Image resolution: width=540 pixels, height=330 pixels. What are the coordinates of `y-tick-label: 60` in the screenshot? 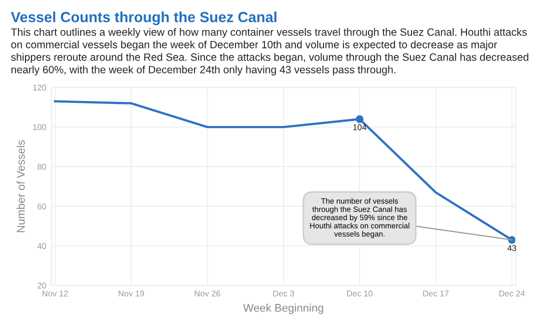 It's located at (42, 206).